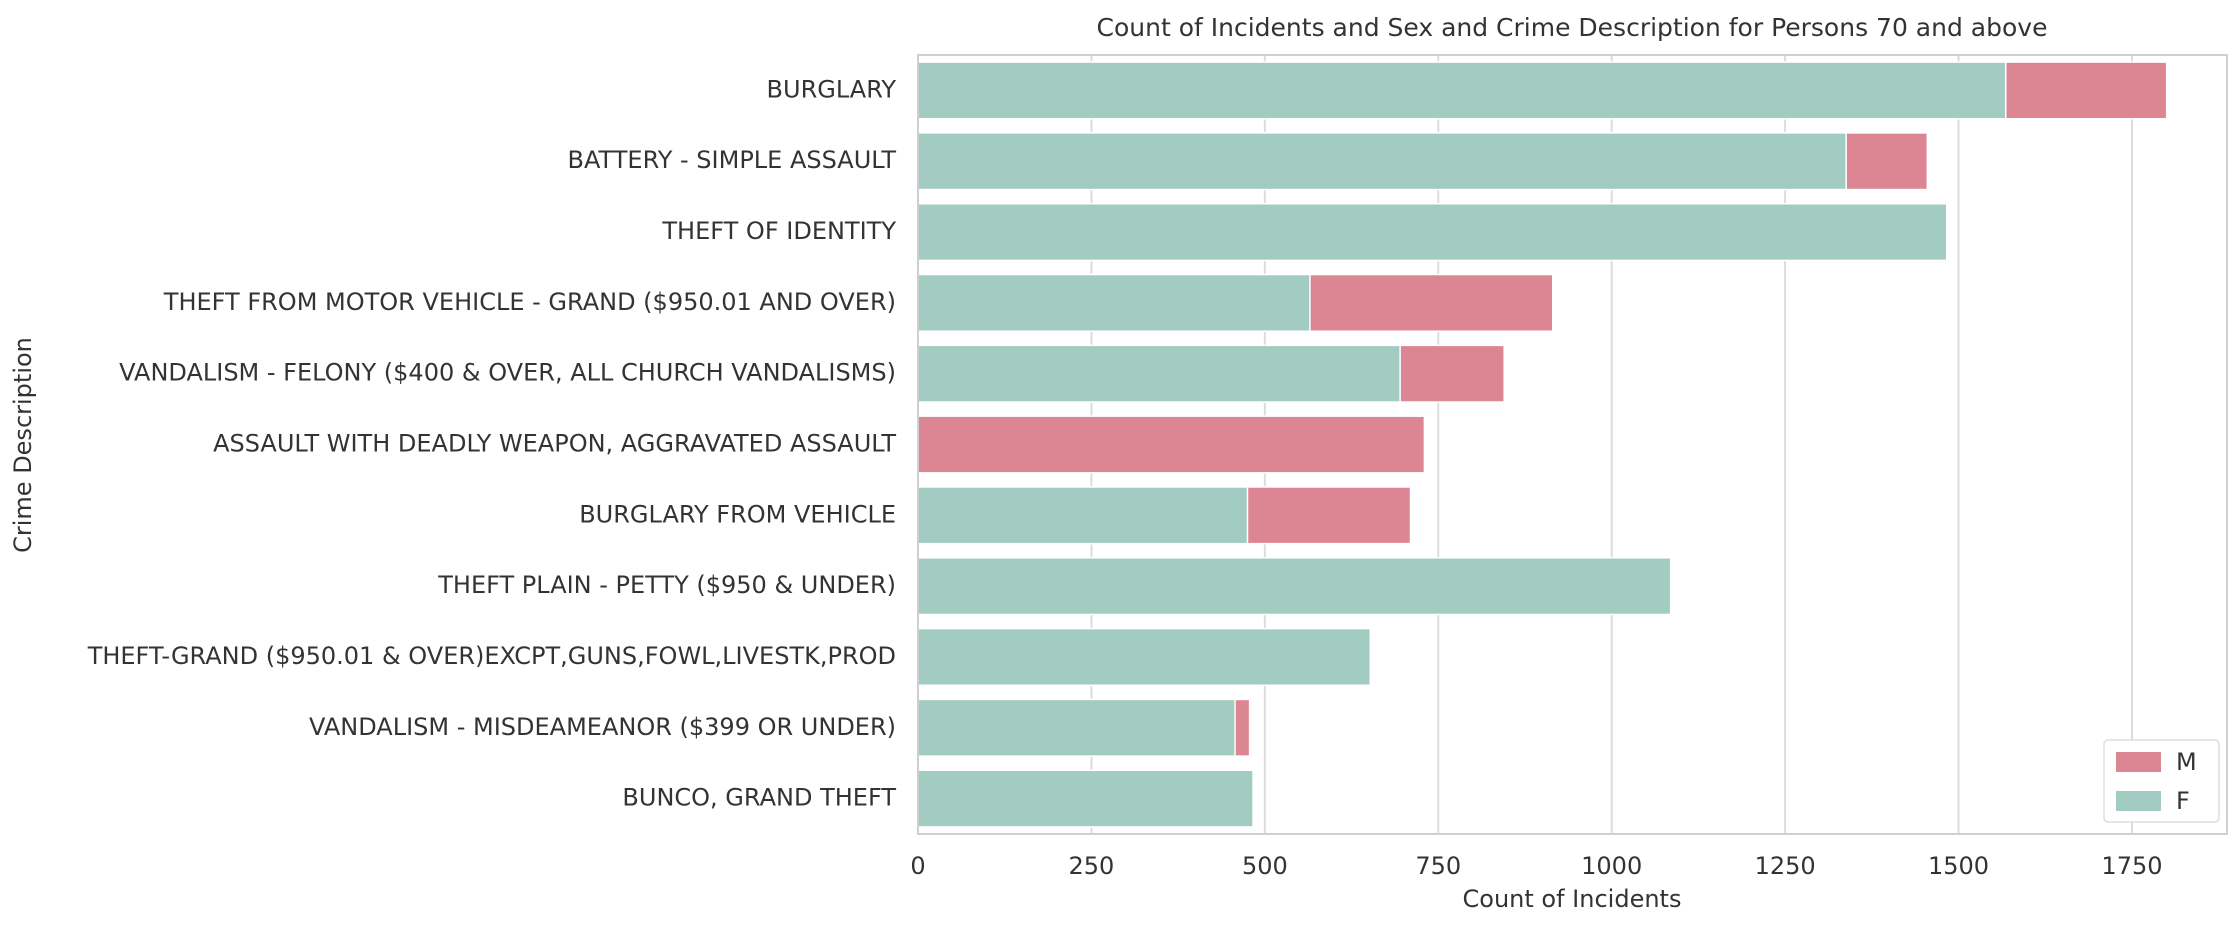  What do you see at coordinates (759, 798) in the screenshot?
I see `y-tick-label: BUNCO, GRAND THEFT` at bounding box center [759, 798].